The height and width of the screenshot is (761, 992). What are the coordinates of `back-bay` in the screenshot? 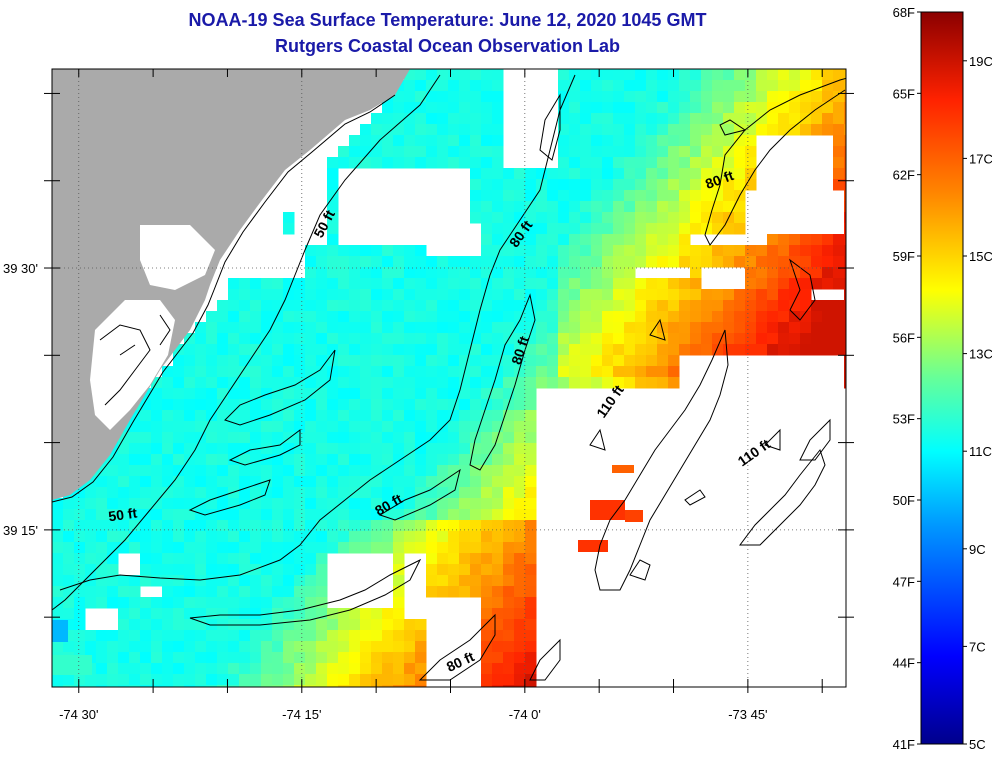 It's located at (132, 365).